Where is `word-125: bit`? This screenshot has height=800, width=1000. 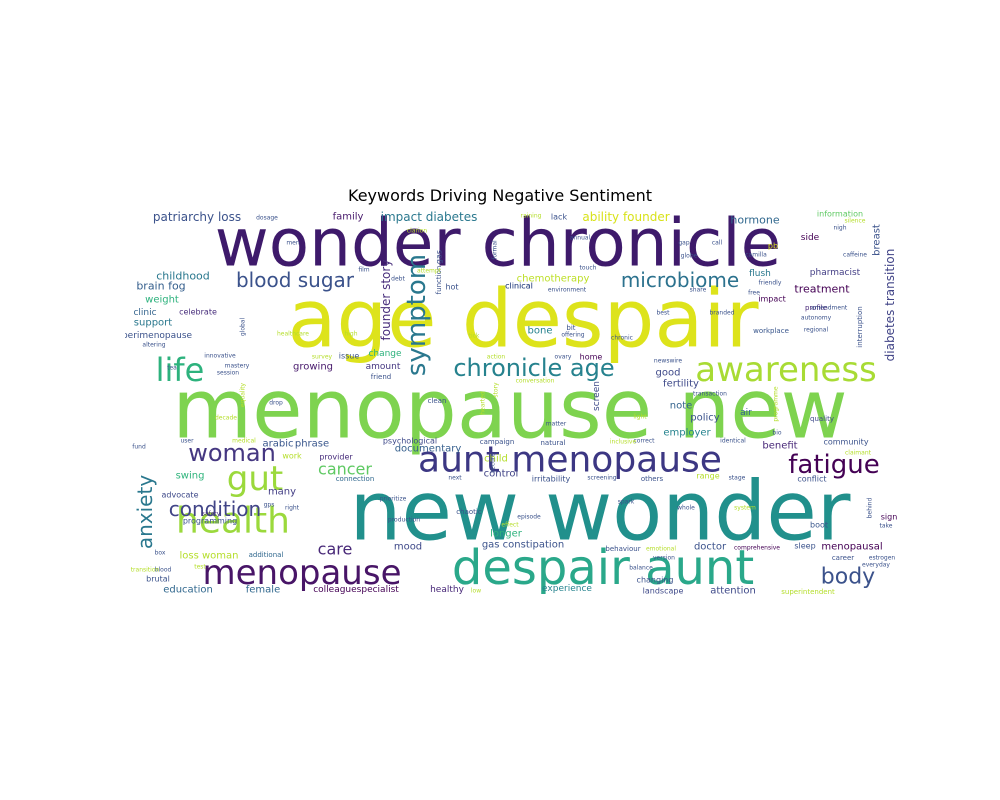 word-125: bit is located at coordinates (570, 328).